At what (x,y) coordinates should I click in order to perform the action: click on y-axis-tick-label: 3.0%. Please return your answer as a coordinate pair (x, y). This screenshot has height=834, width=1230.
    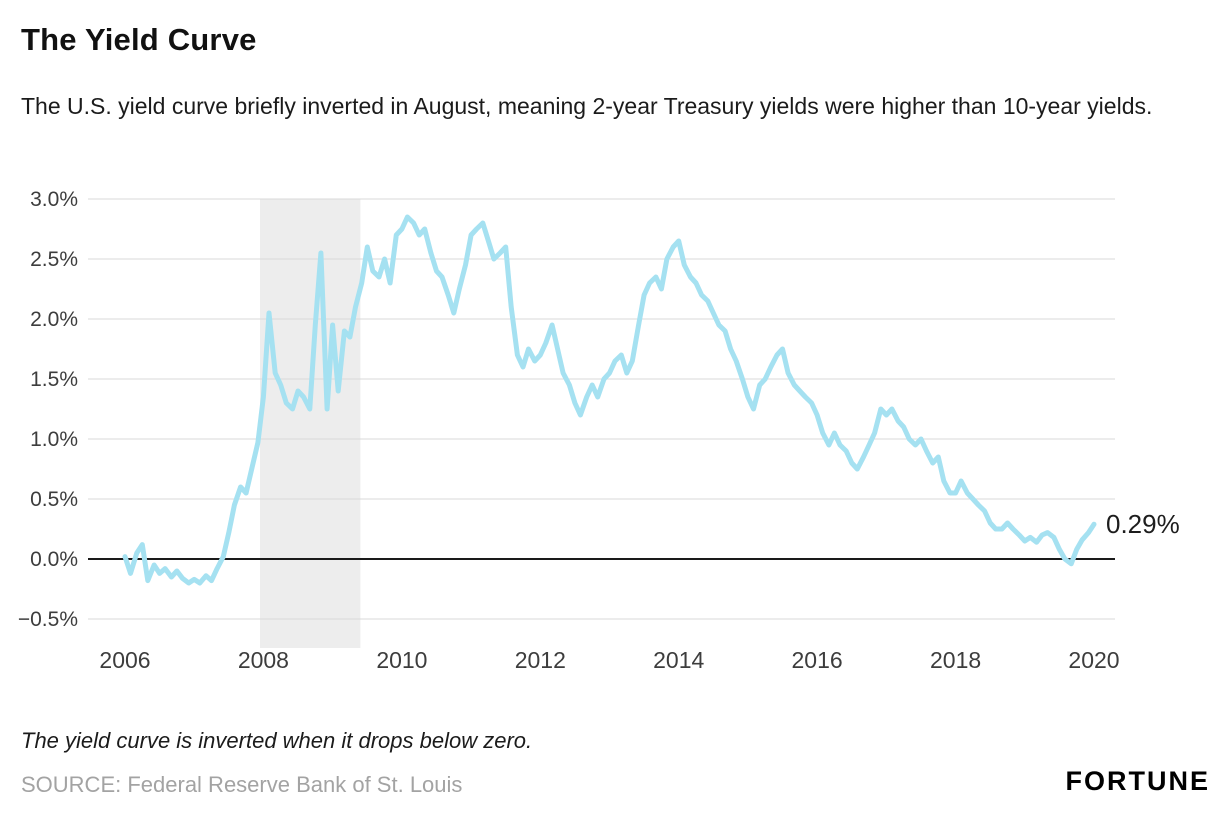
    Looking at the image, I should click on (54, 199).